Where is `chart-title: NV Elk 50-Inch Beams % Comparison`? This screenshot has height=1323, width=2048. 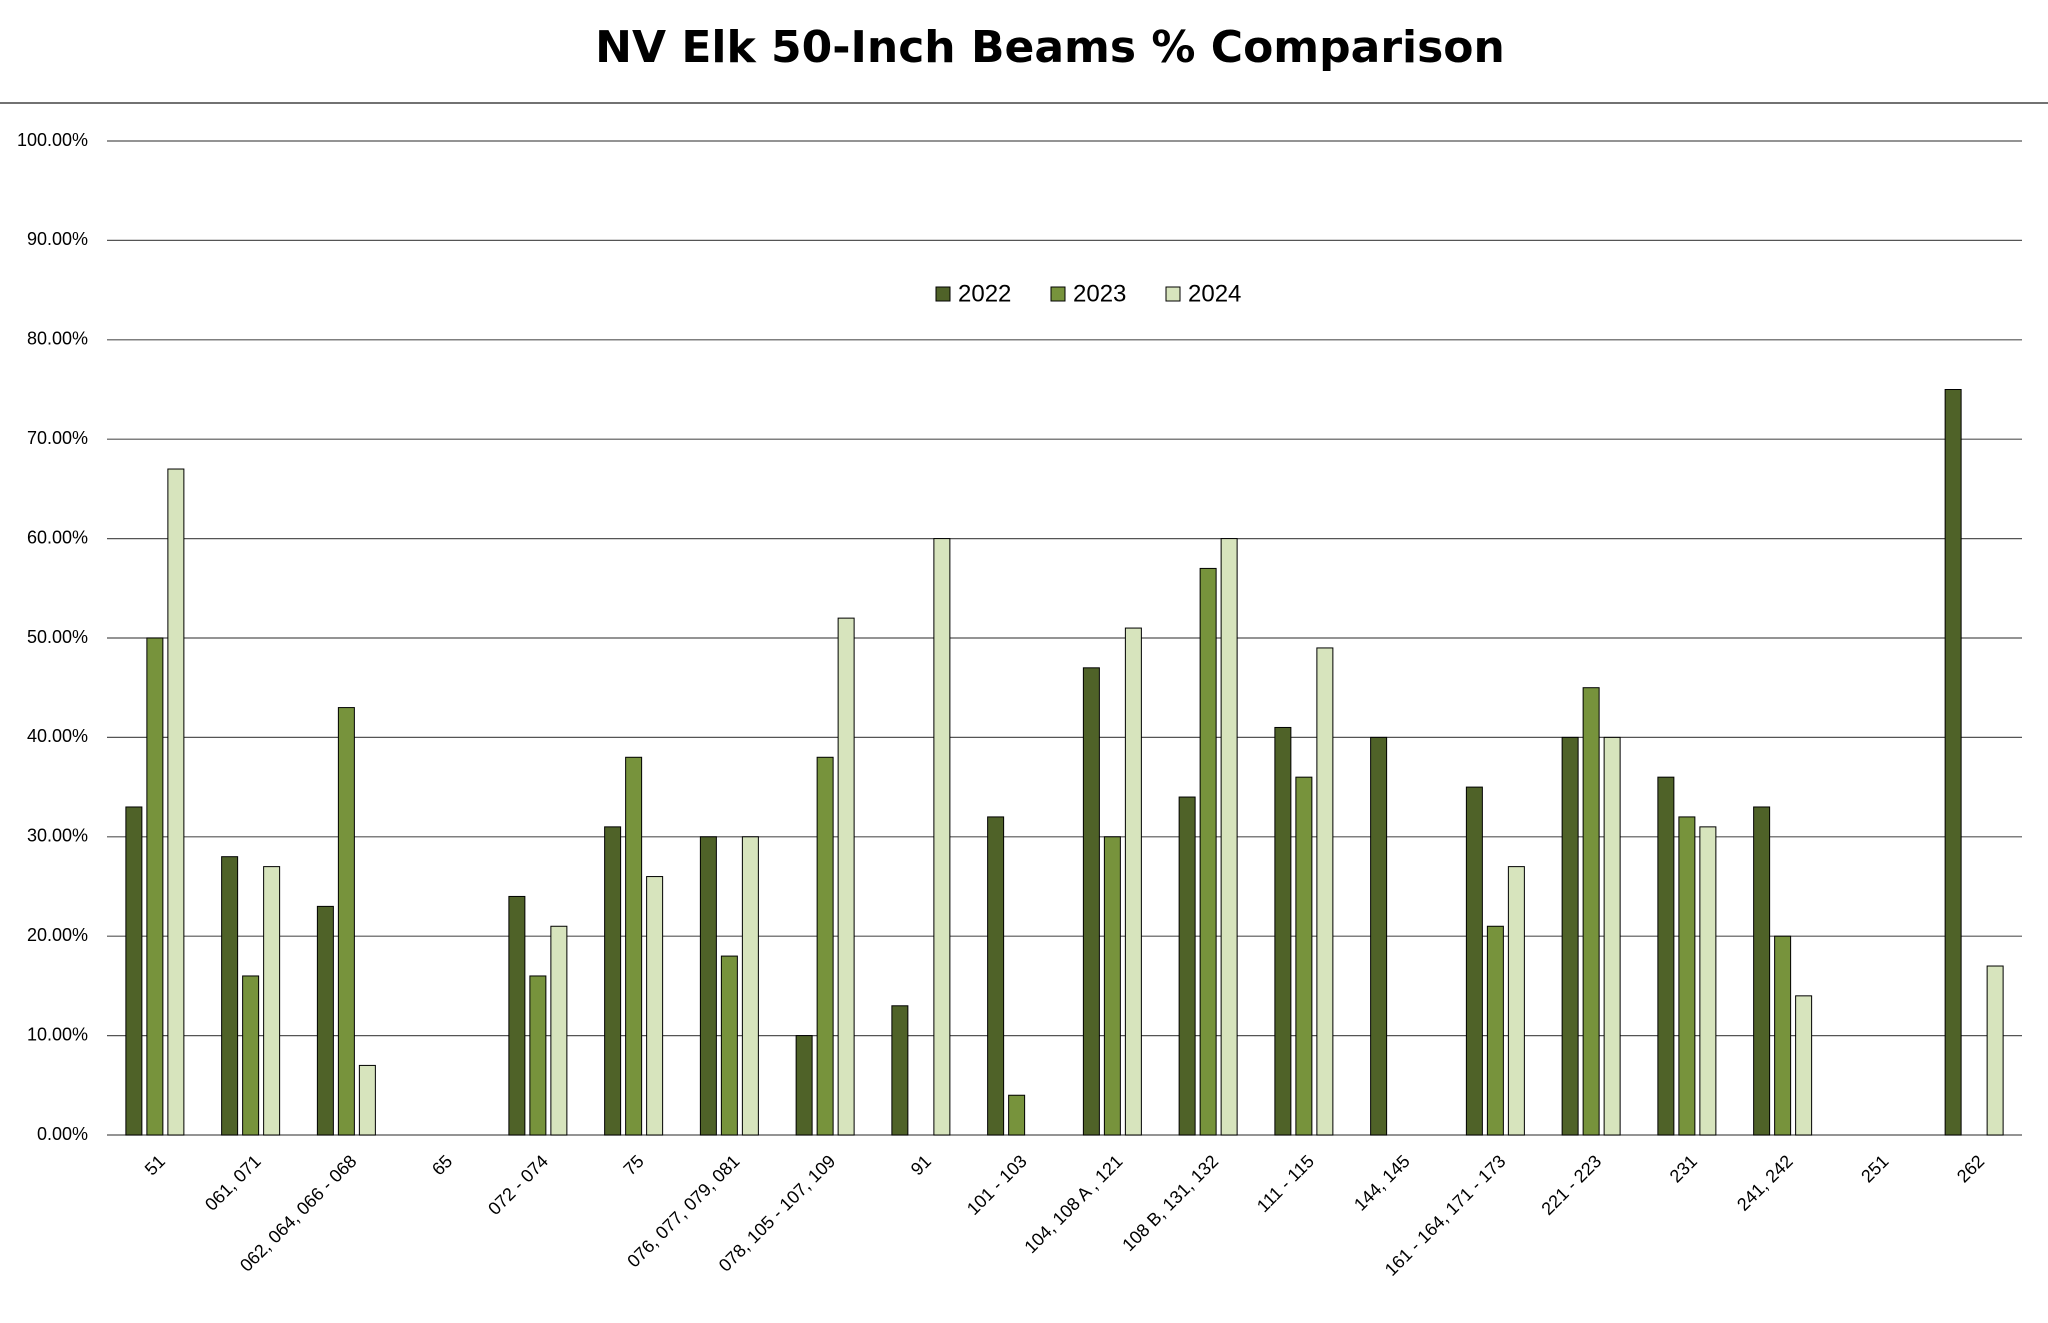
chart-title: NV Elk 50-Inch Beams % Comparison is located at coordinates (1050, 47).